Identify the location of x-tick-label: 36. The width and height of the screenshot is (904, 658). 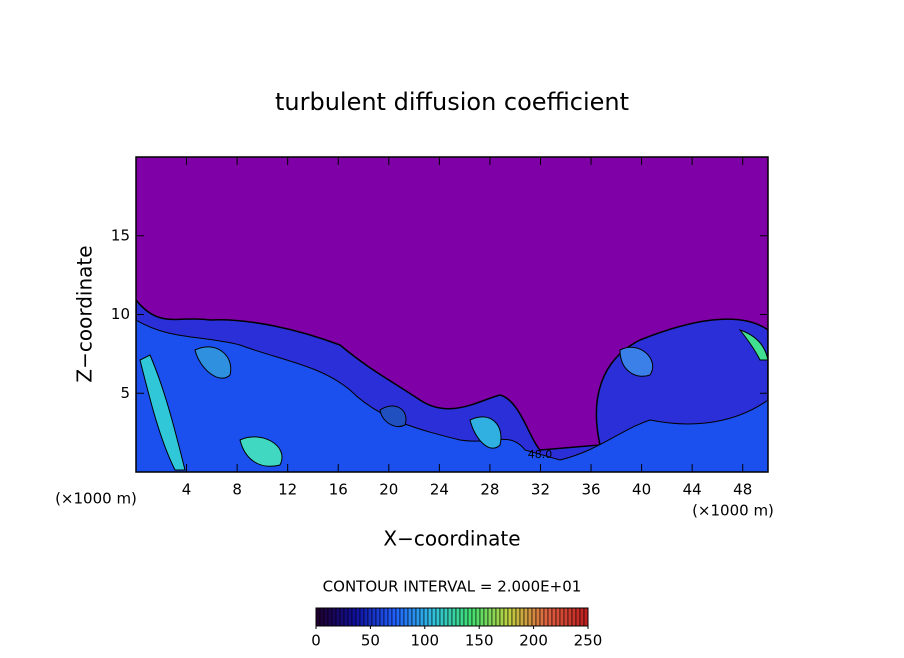
(590, 490).